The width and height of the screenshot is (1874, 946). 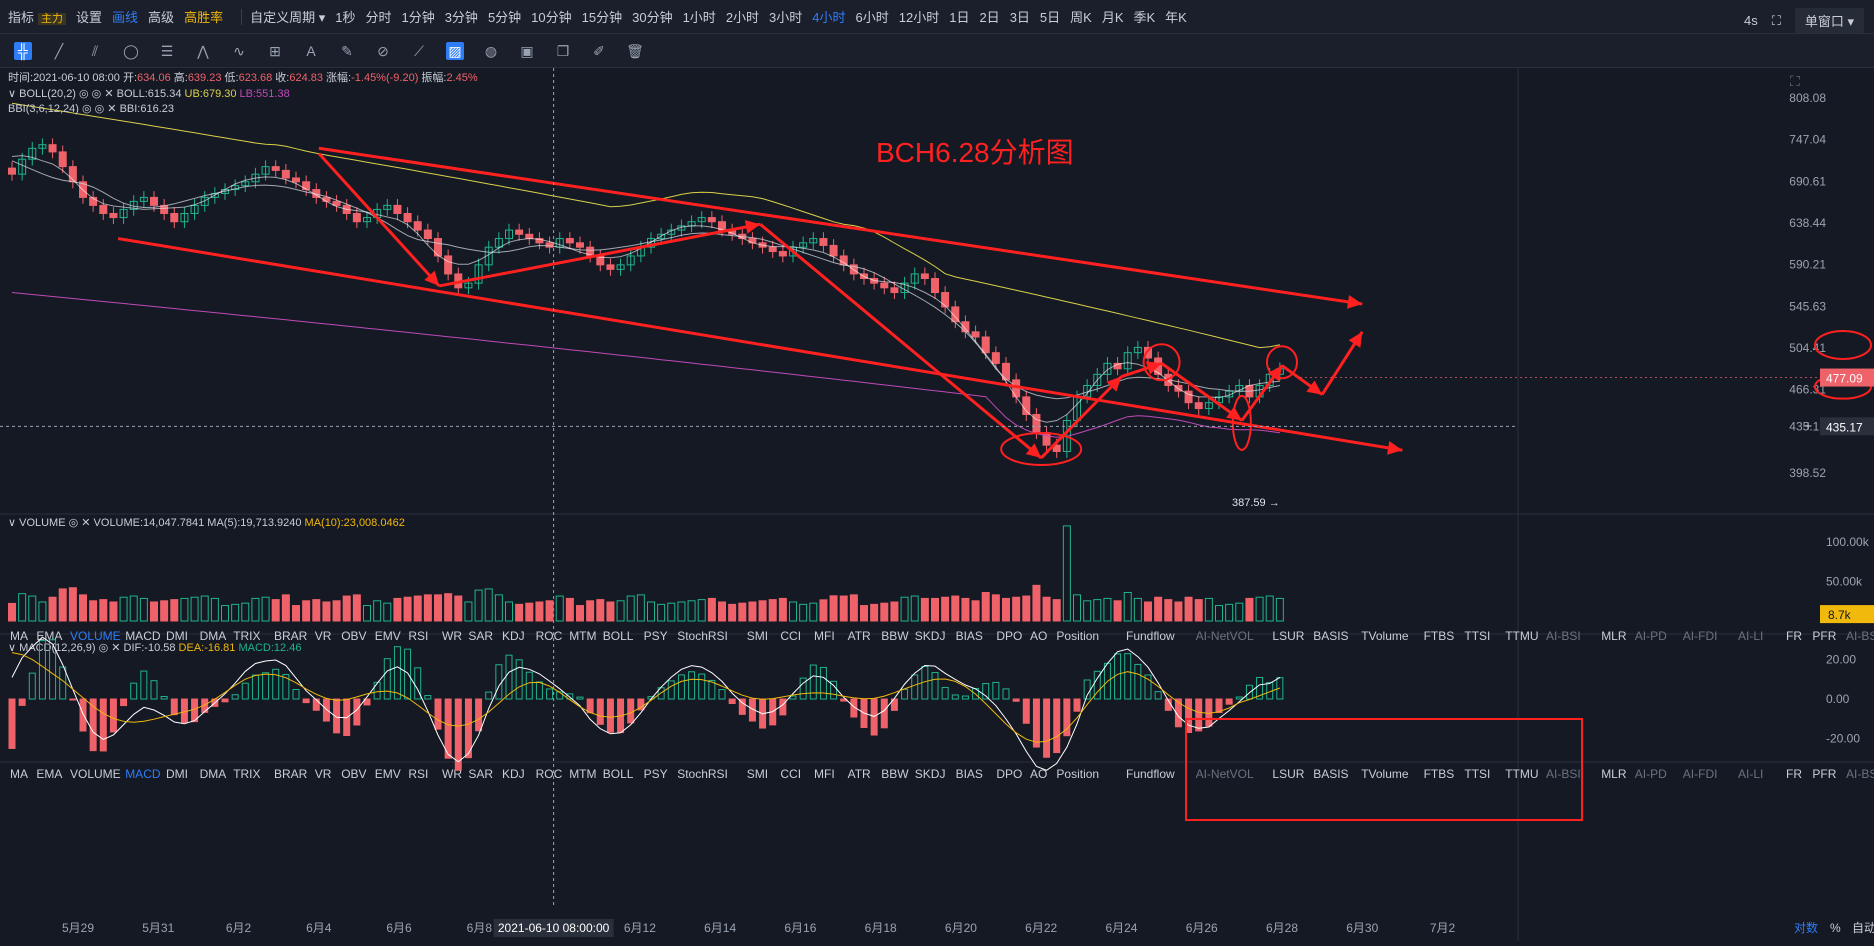 I want to click on toolbar-item: 指标 主力, so click(x=37, y=16).